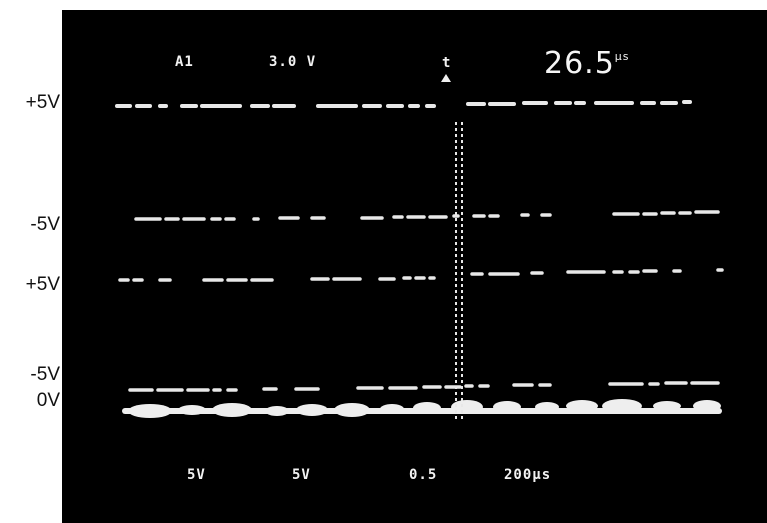 The height and width of the screenshot is (523, 767). What do you see at coordinates (579, 63) in the screenshot?
I see `time-value: 26.5` at bounding box center [579, 63].